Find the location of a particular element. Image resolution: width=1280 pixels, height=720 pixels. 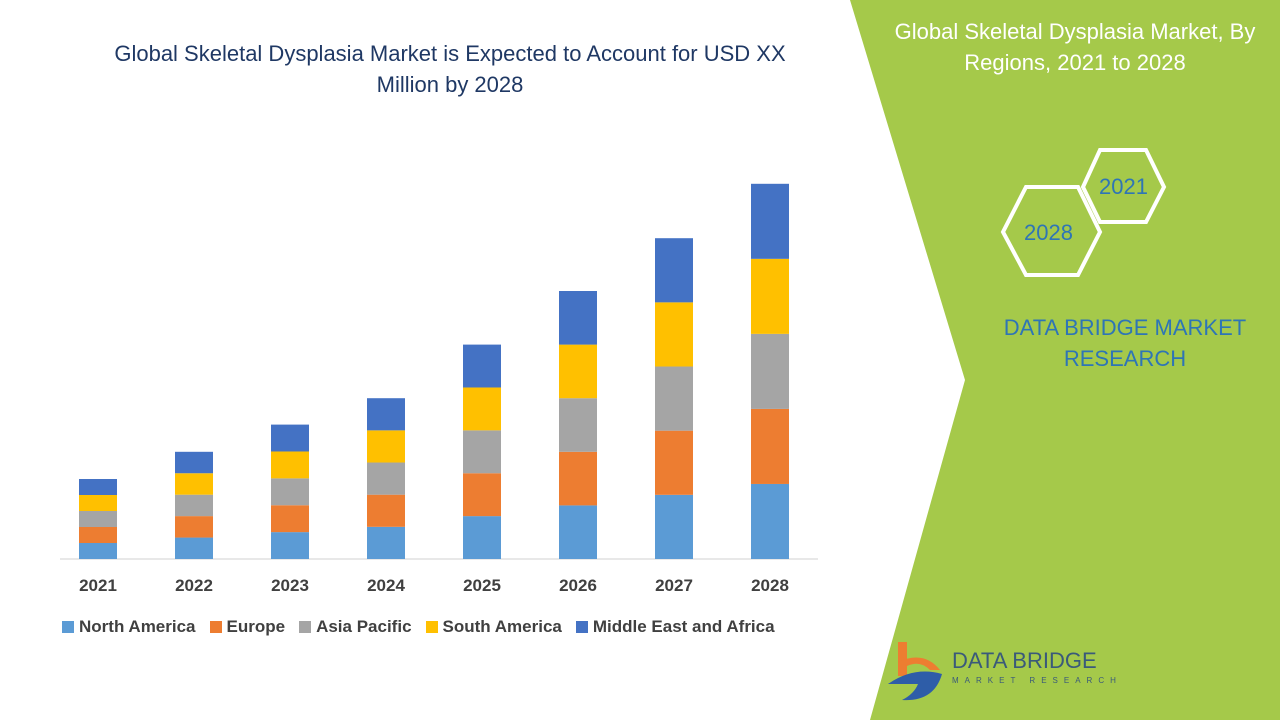

bar-segment-asia-pacific-2023 is located at coordinates (290, 492).